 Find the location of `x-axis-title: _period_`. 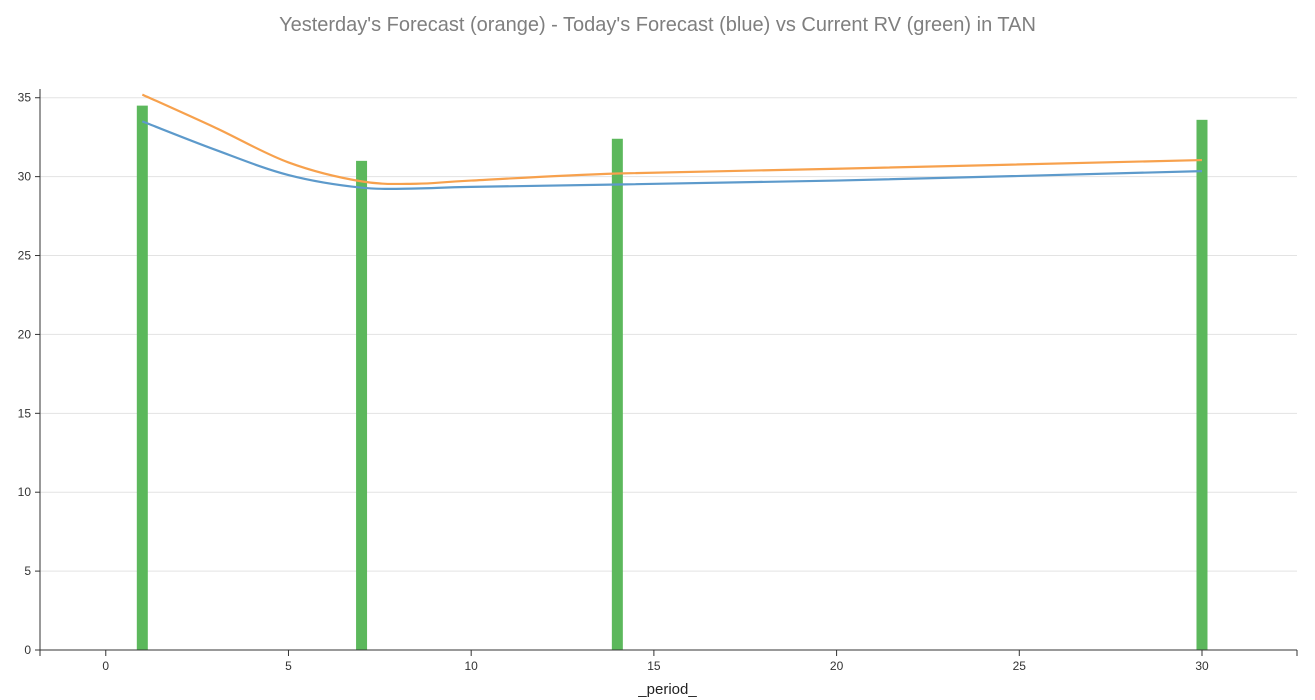

x-axis-title: _period_ is located at coordinates (667, 689).